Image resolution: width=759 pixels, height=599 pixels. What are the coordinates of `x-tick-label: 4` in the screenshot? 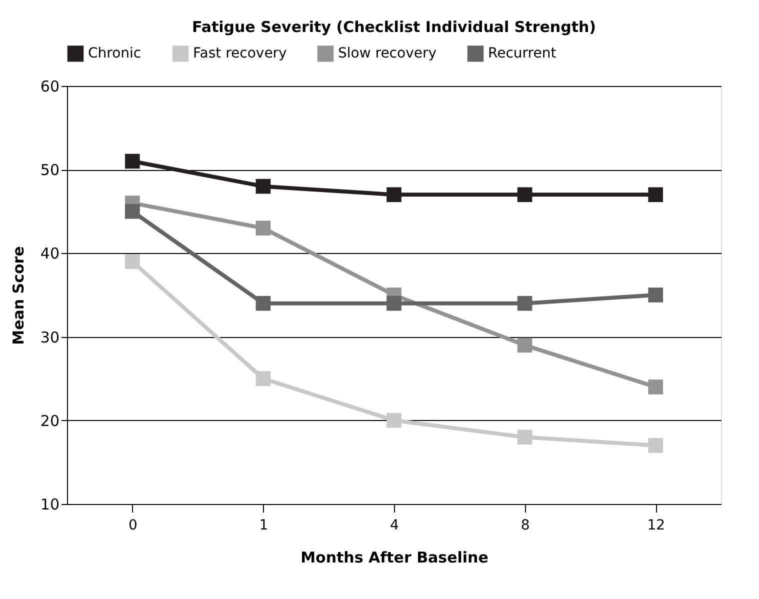 It's located at (395, 526).